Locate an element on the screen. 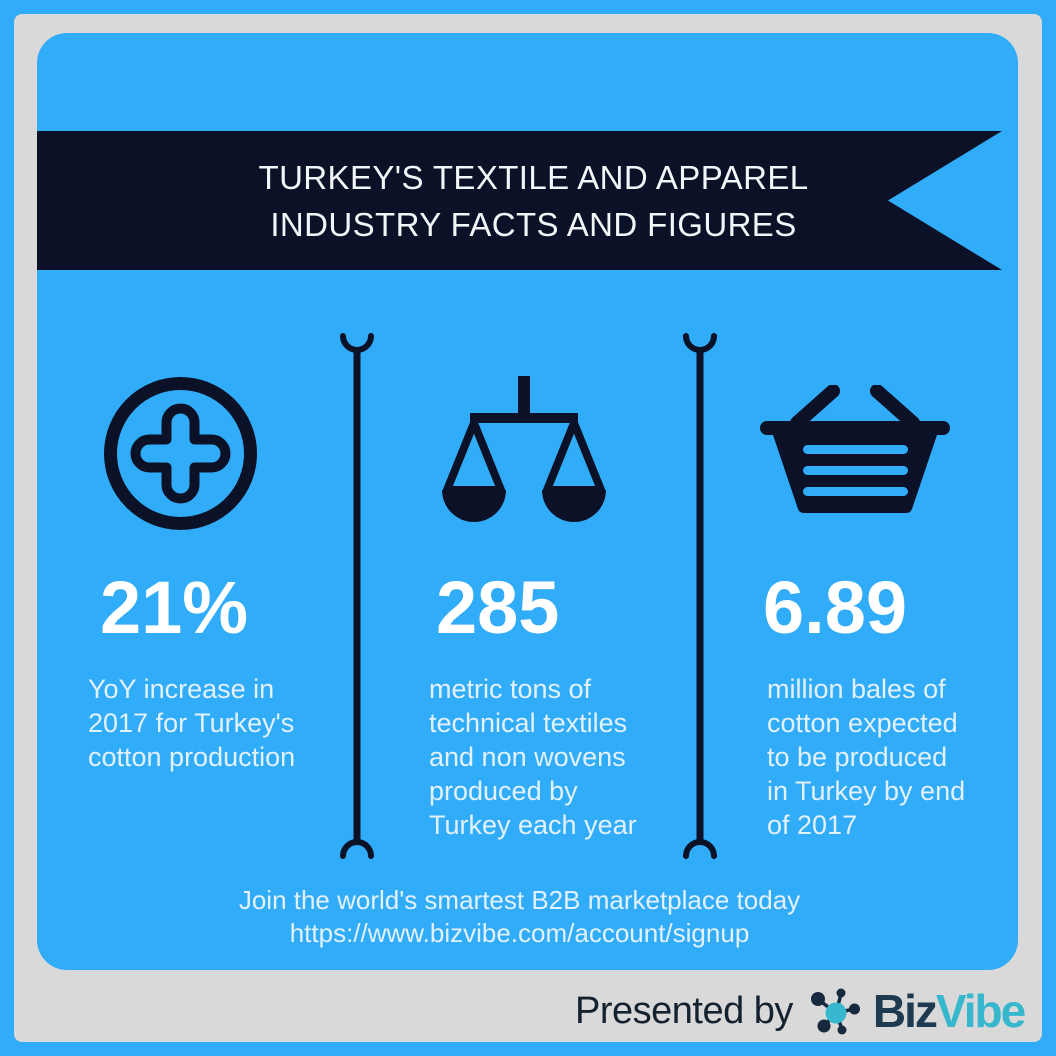 The image size is (1056, 1056). title-line-1: TURKEY'S TEXTILE AND APPAREL is located at coordinates (533, 177).